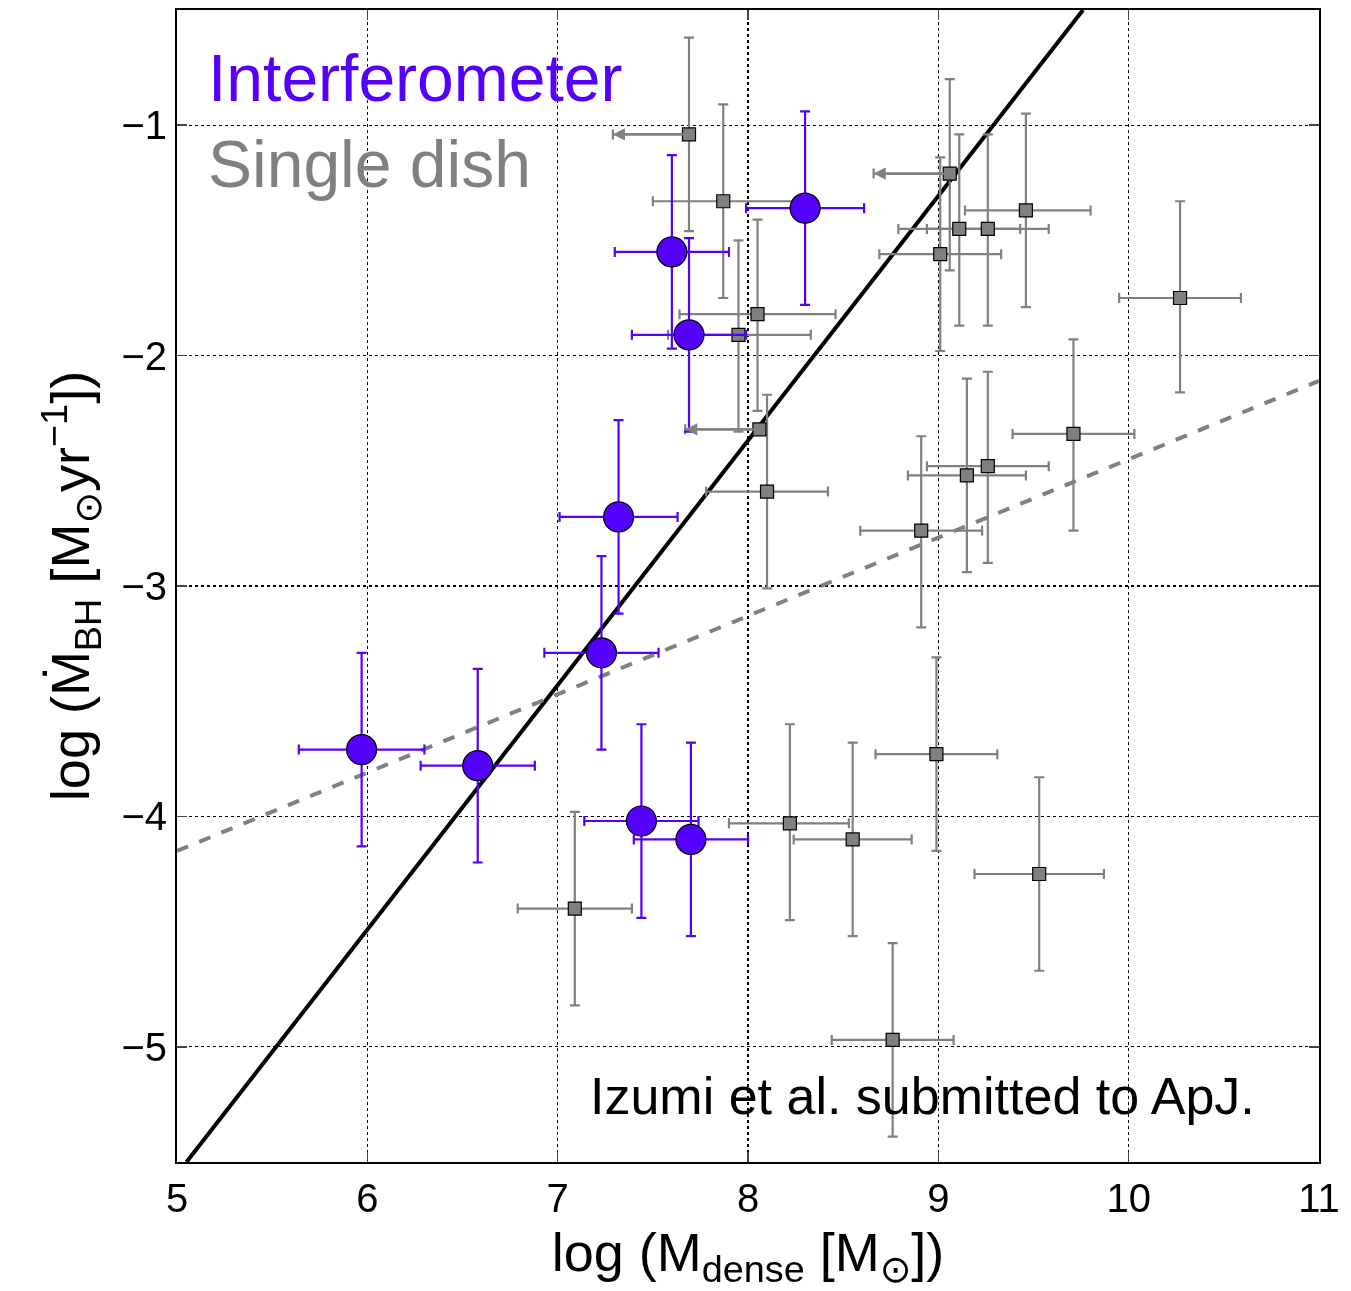  I want to click on legend-label: Single dish, so click(369, 164).